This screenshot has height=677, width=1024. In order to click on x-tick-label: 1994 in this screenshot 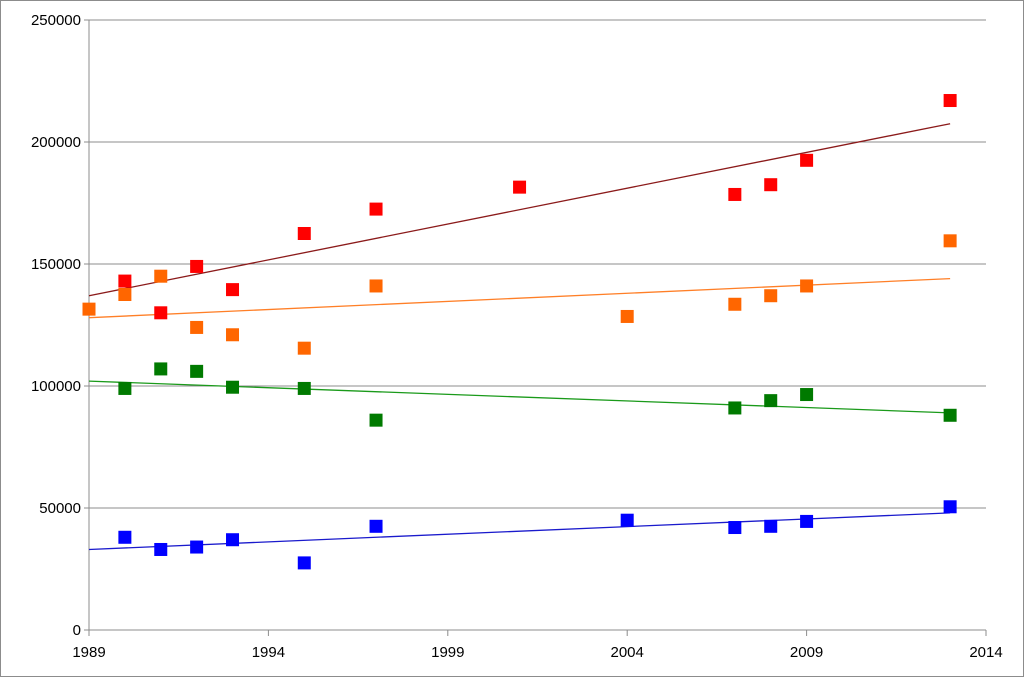, I will do `click(268, 652)`.